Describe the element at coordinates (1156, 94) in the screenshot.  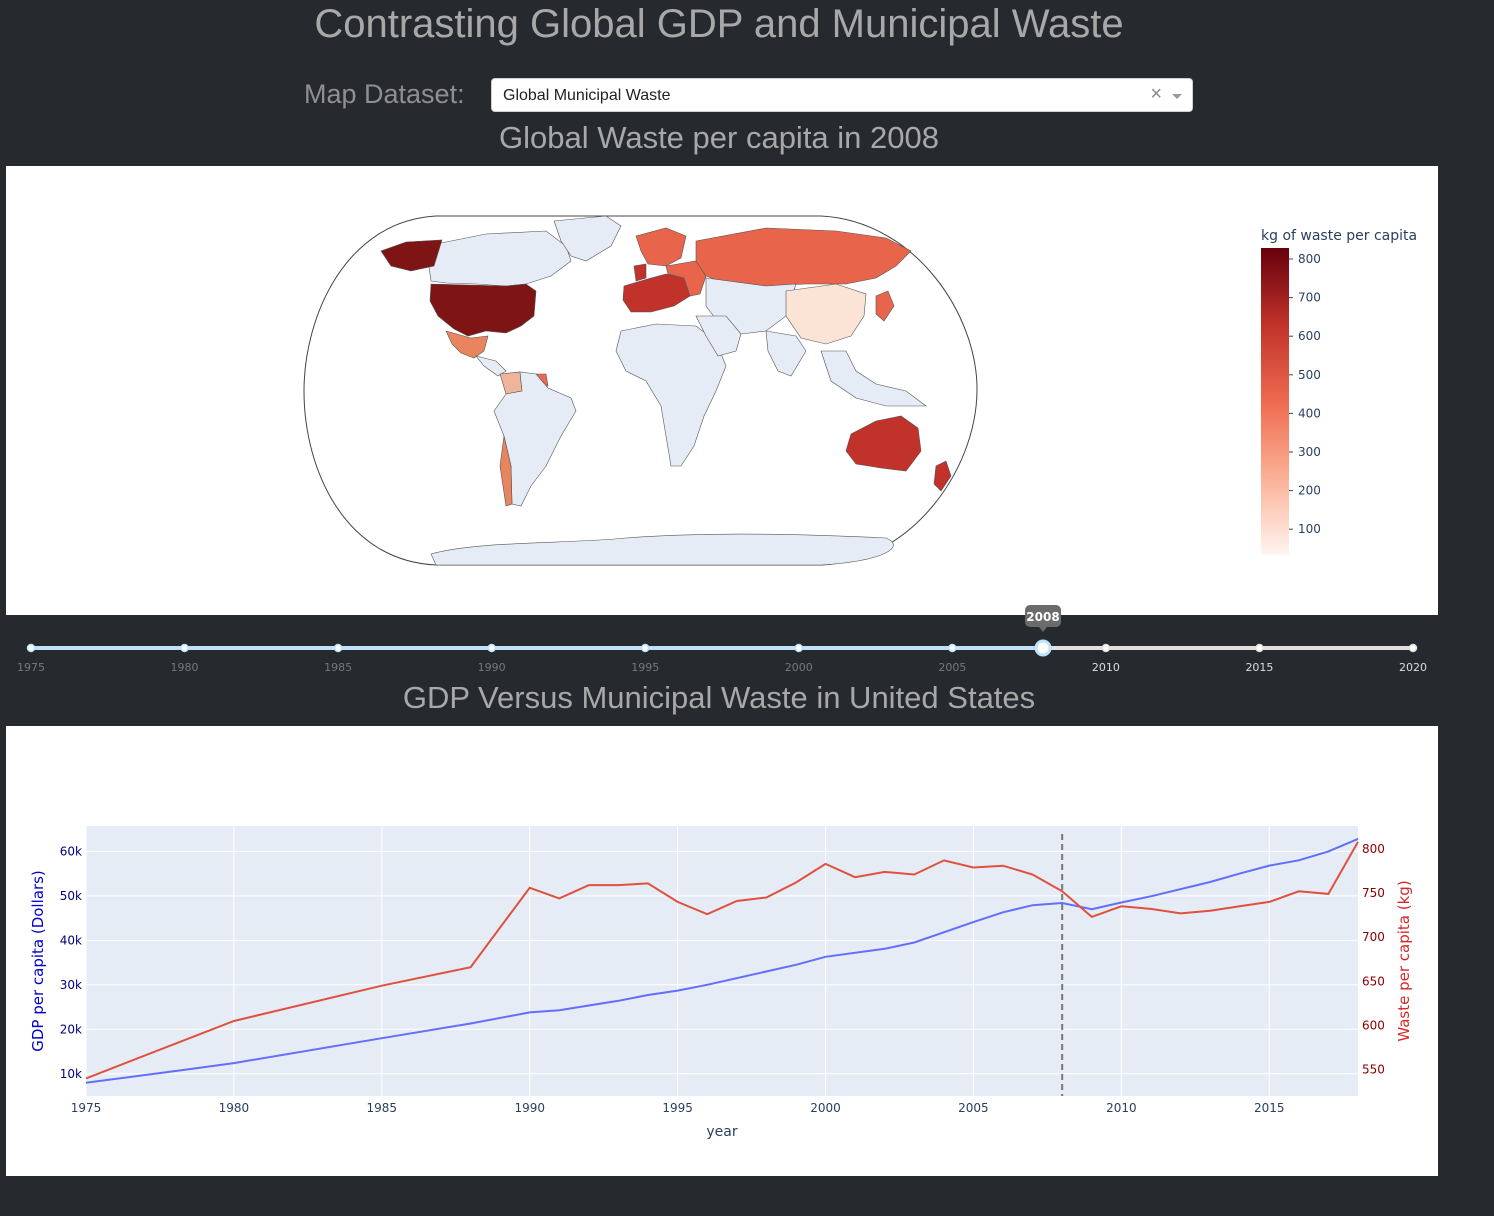
I see `clear-icon: ×` at that location.